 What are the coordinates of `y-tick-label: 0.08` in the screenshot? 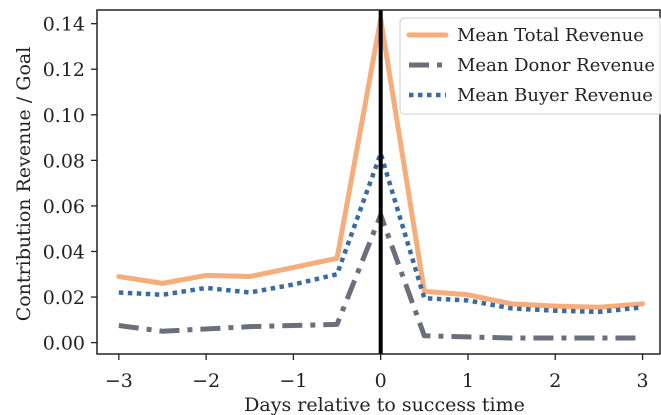 It's located at (64, 161).